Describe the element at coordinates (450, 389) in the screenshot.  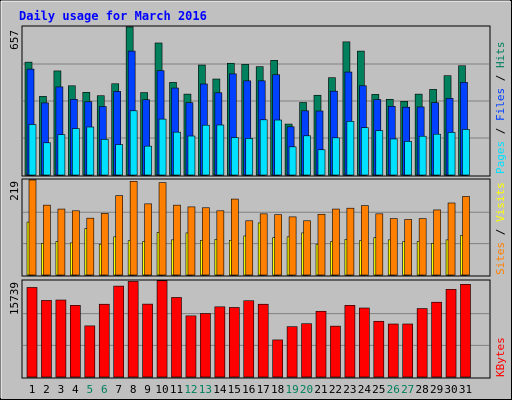
I see `x-tick-label: 30` at that location.